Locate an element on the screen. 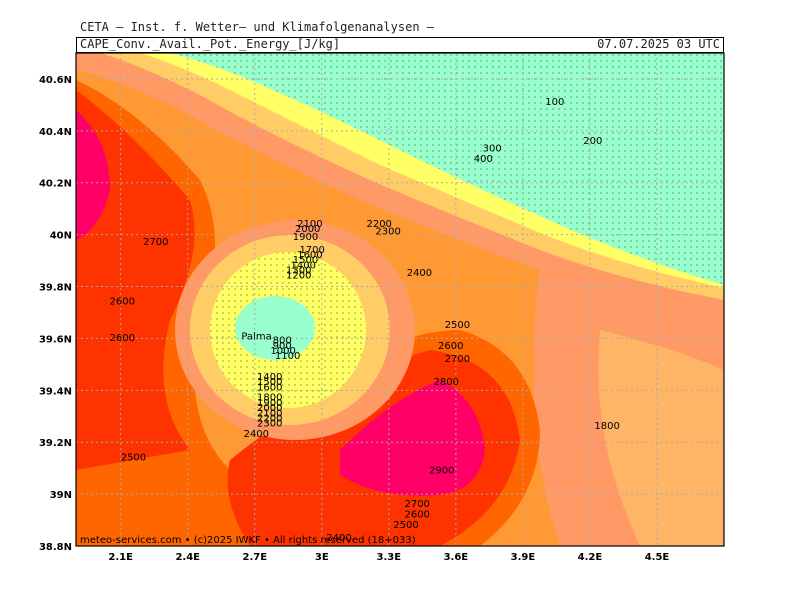 The width and height of the screenshot is (800, 600). field-name: CAPE_Conv._Avail._Pot._Energy_[J/kg] is located at coordinates (210, 44).